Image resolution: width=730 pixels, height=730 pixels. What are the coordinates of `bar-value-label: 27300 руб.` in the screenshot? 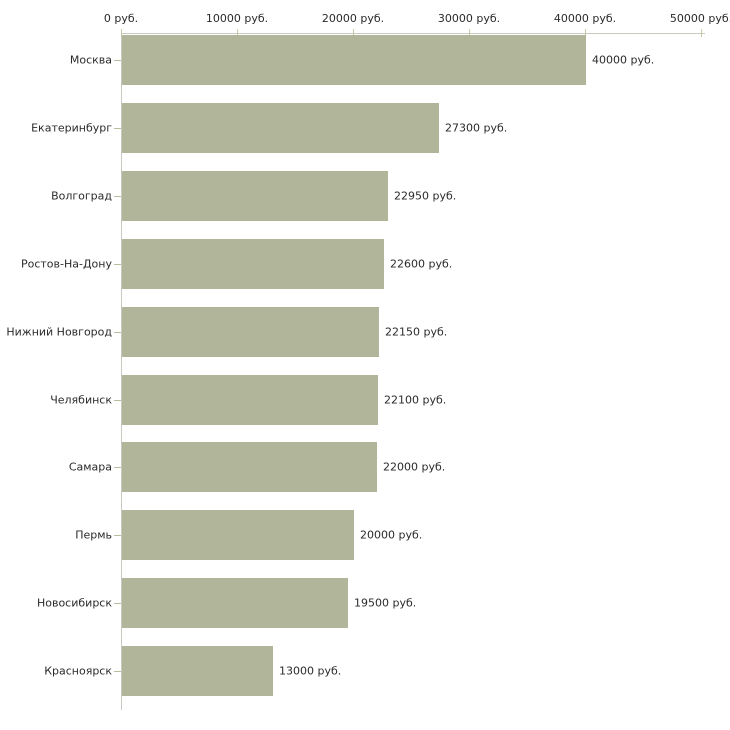 It's located at (476, 128).